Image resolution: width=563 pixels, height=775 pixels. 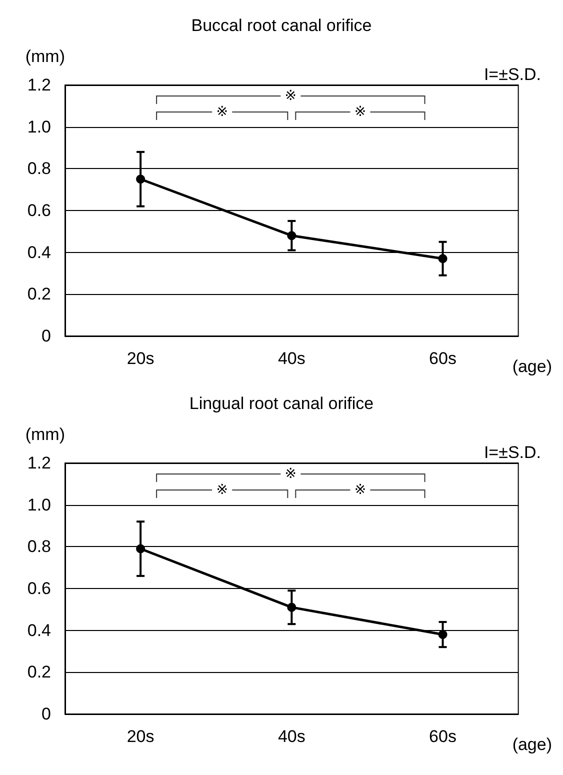 What do you see at coordinates (281, 25) in the screenshot?
I see `chart-title: Buccal root canal orifice` at bounding box center [281, 25].